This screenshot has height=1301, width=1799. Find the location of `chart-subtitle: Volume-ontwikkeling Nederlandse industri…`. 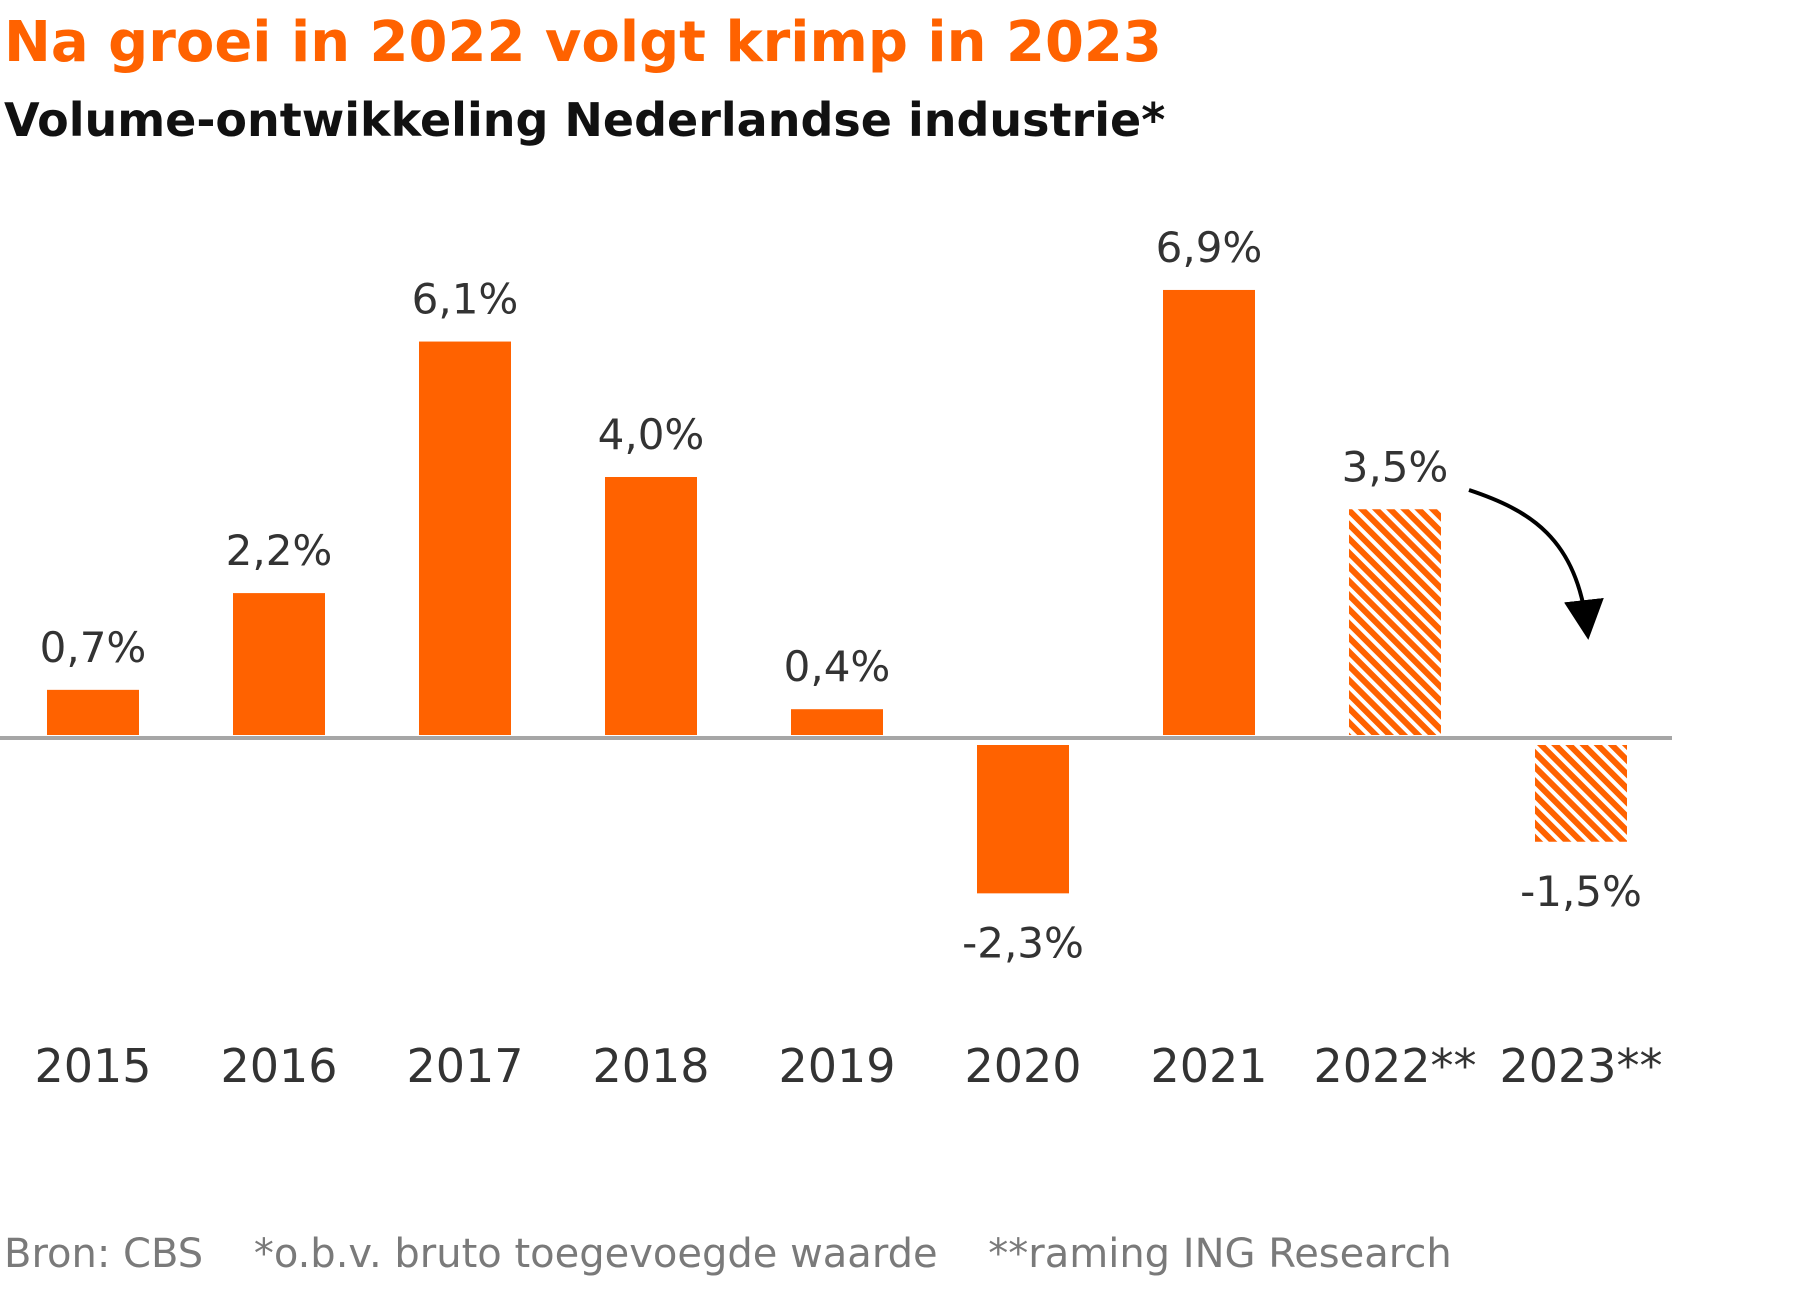

chart-subtitle: Volume-ontwikkeling Nederlandse industri… is located at coordinates (585, 120).